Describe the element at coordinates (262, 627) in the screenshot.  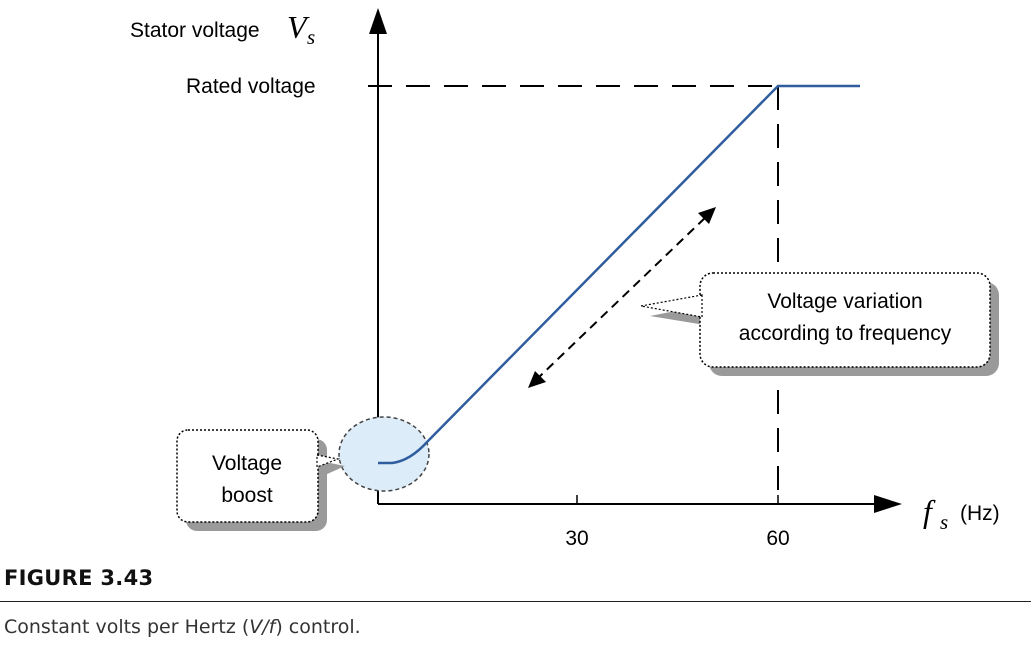
I see `caption-text-italic: V/f` at that location.